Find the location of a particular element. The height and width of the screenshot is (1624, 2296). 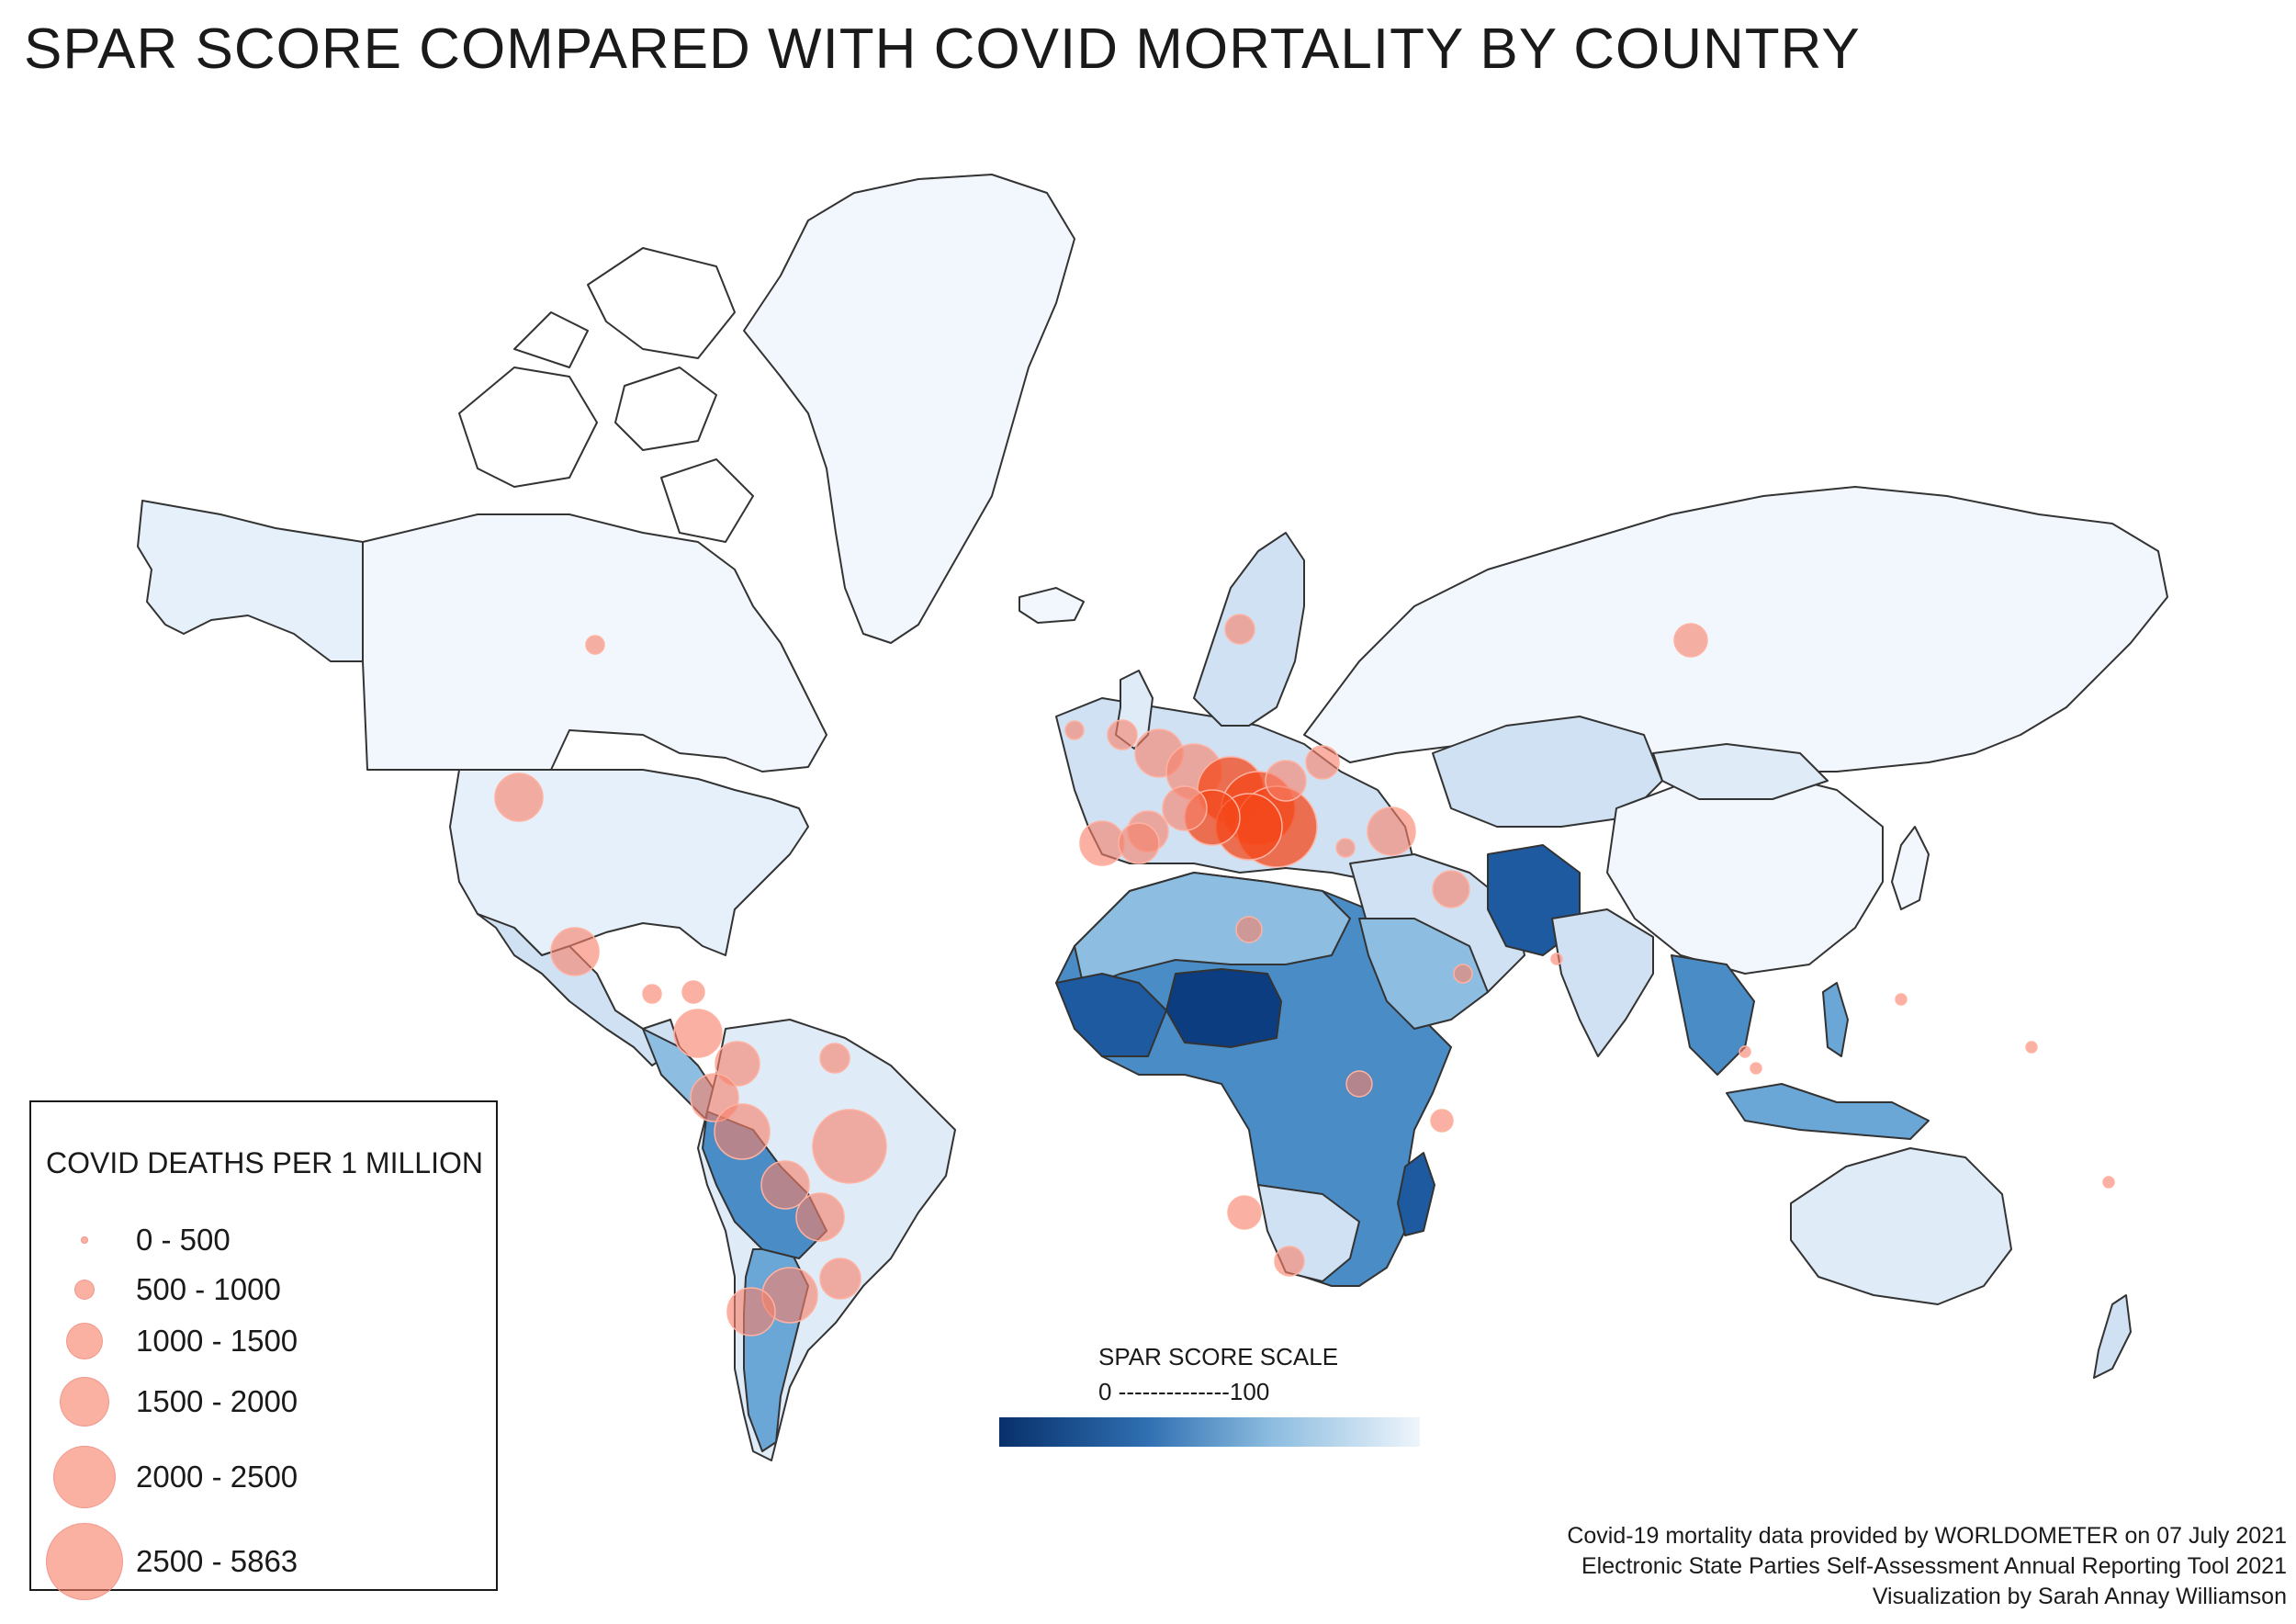

west-africa is located at coordinates (1111, 1015).